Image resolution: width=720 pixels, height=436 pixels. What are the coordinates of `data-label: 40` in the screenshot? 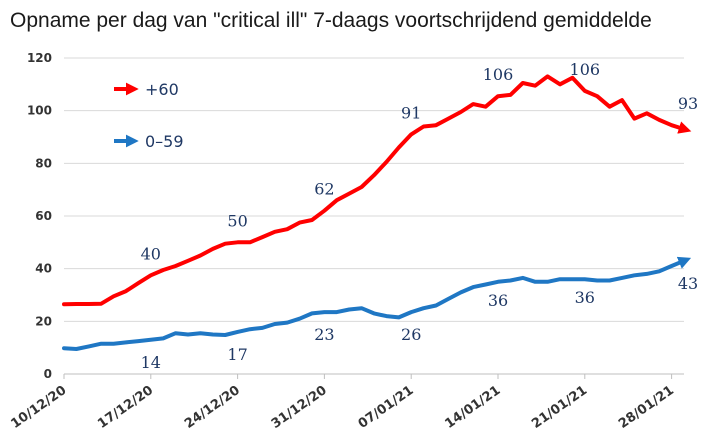 It's located at (151, 253).